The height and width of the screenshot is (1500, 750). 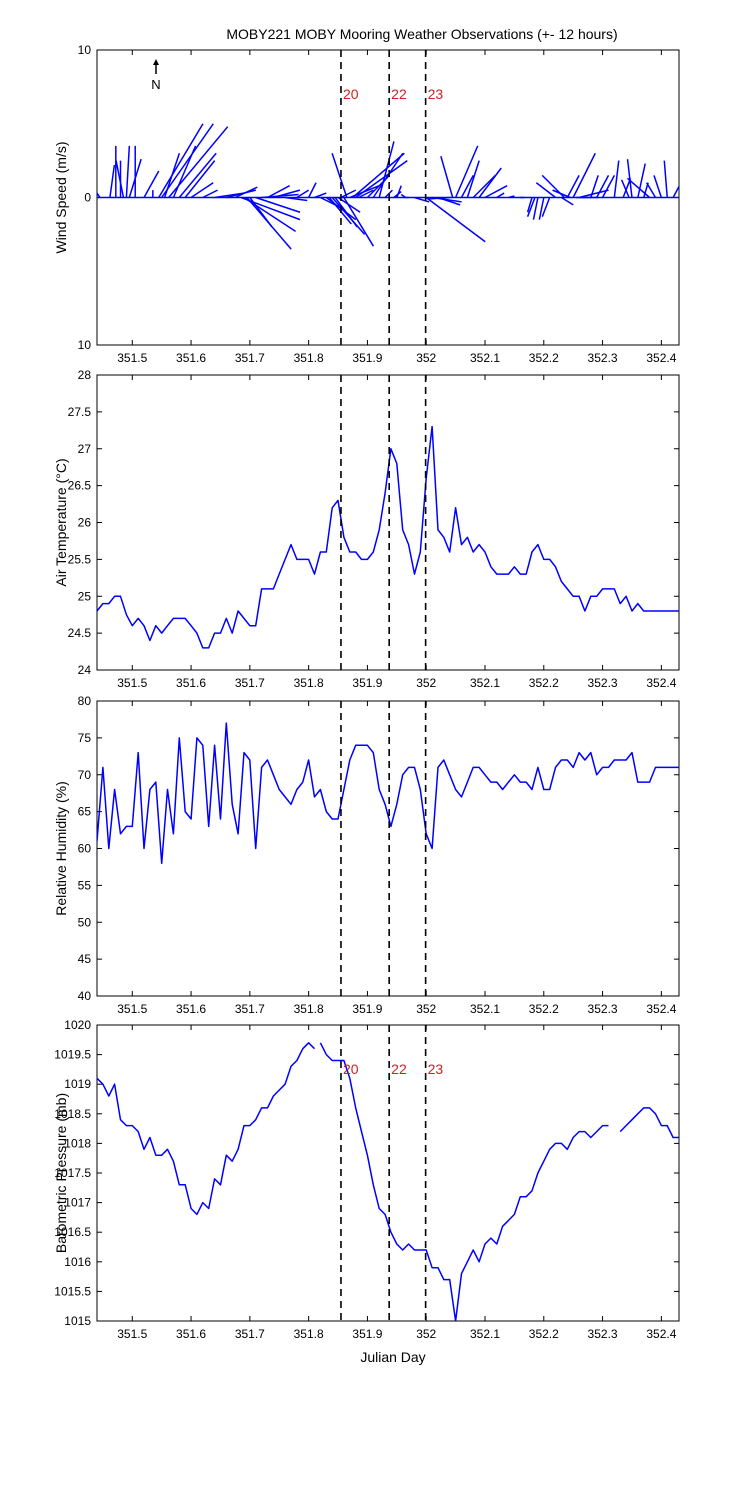 I want to click on y-tick-label: 1019, so click(x=77, y=1084).